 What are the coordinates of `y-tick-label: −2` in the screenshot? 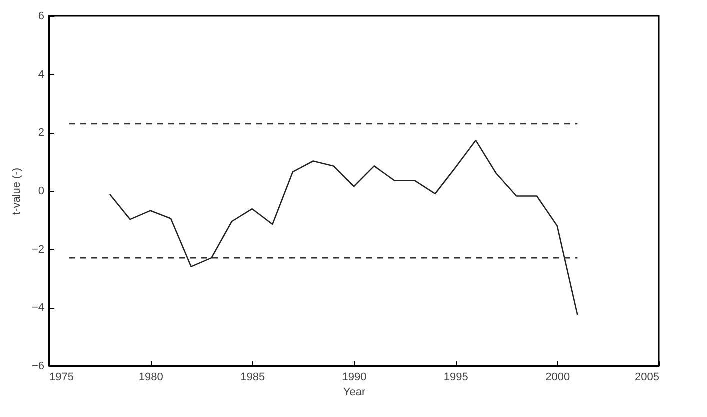 It's located at (38, 250).